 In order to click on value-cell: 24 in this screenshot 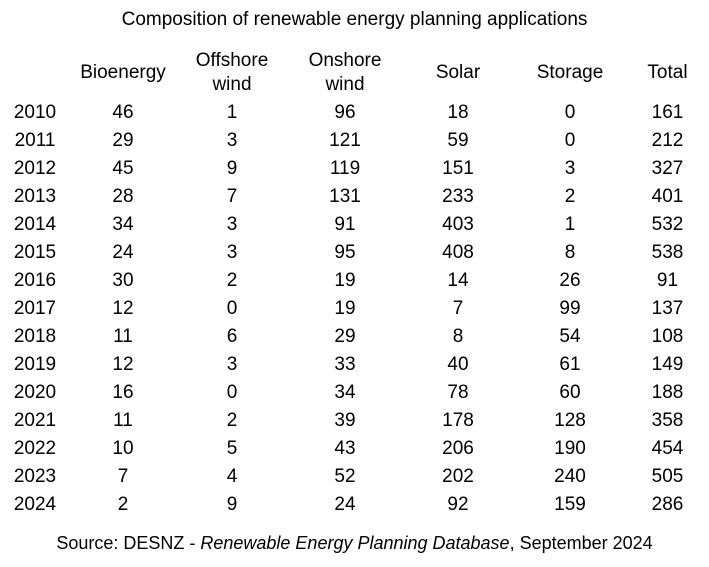, I will do `click(123, 252)`.